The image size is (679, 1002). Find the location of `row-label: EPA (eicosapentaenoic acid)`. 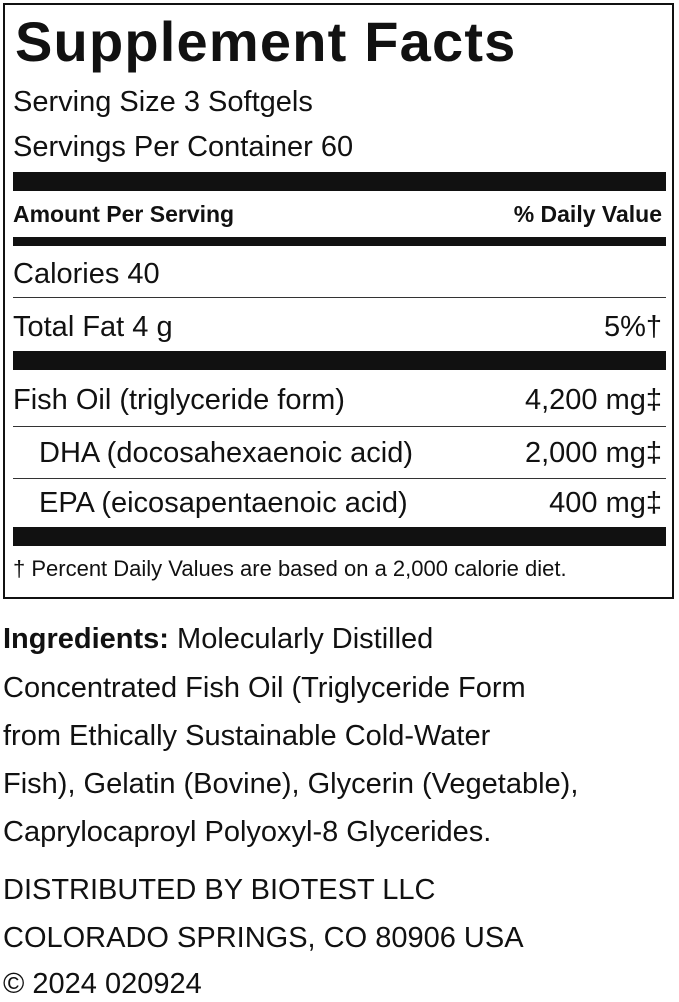

row-label: EPA (eicosapentaenoic acid) is located at coordinates (223, 503).